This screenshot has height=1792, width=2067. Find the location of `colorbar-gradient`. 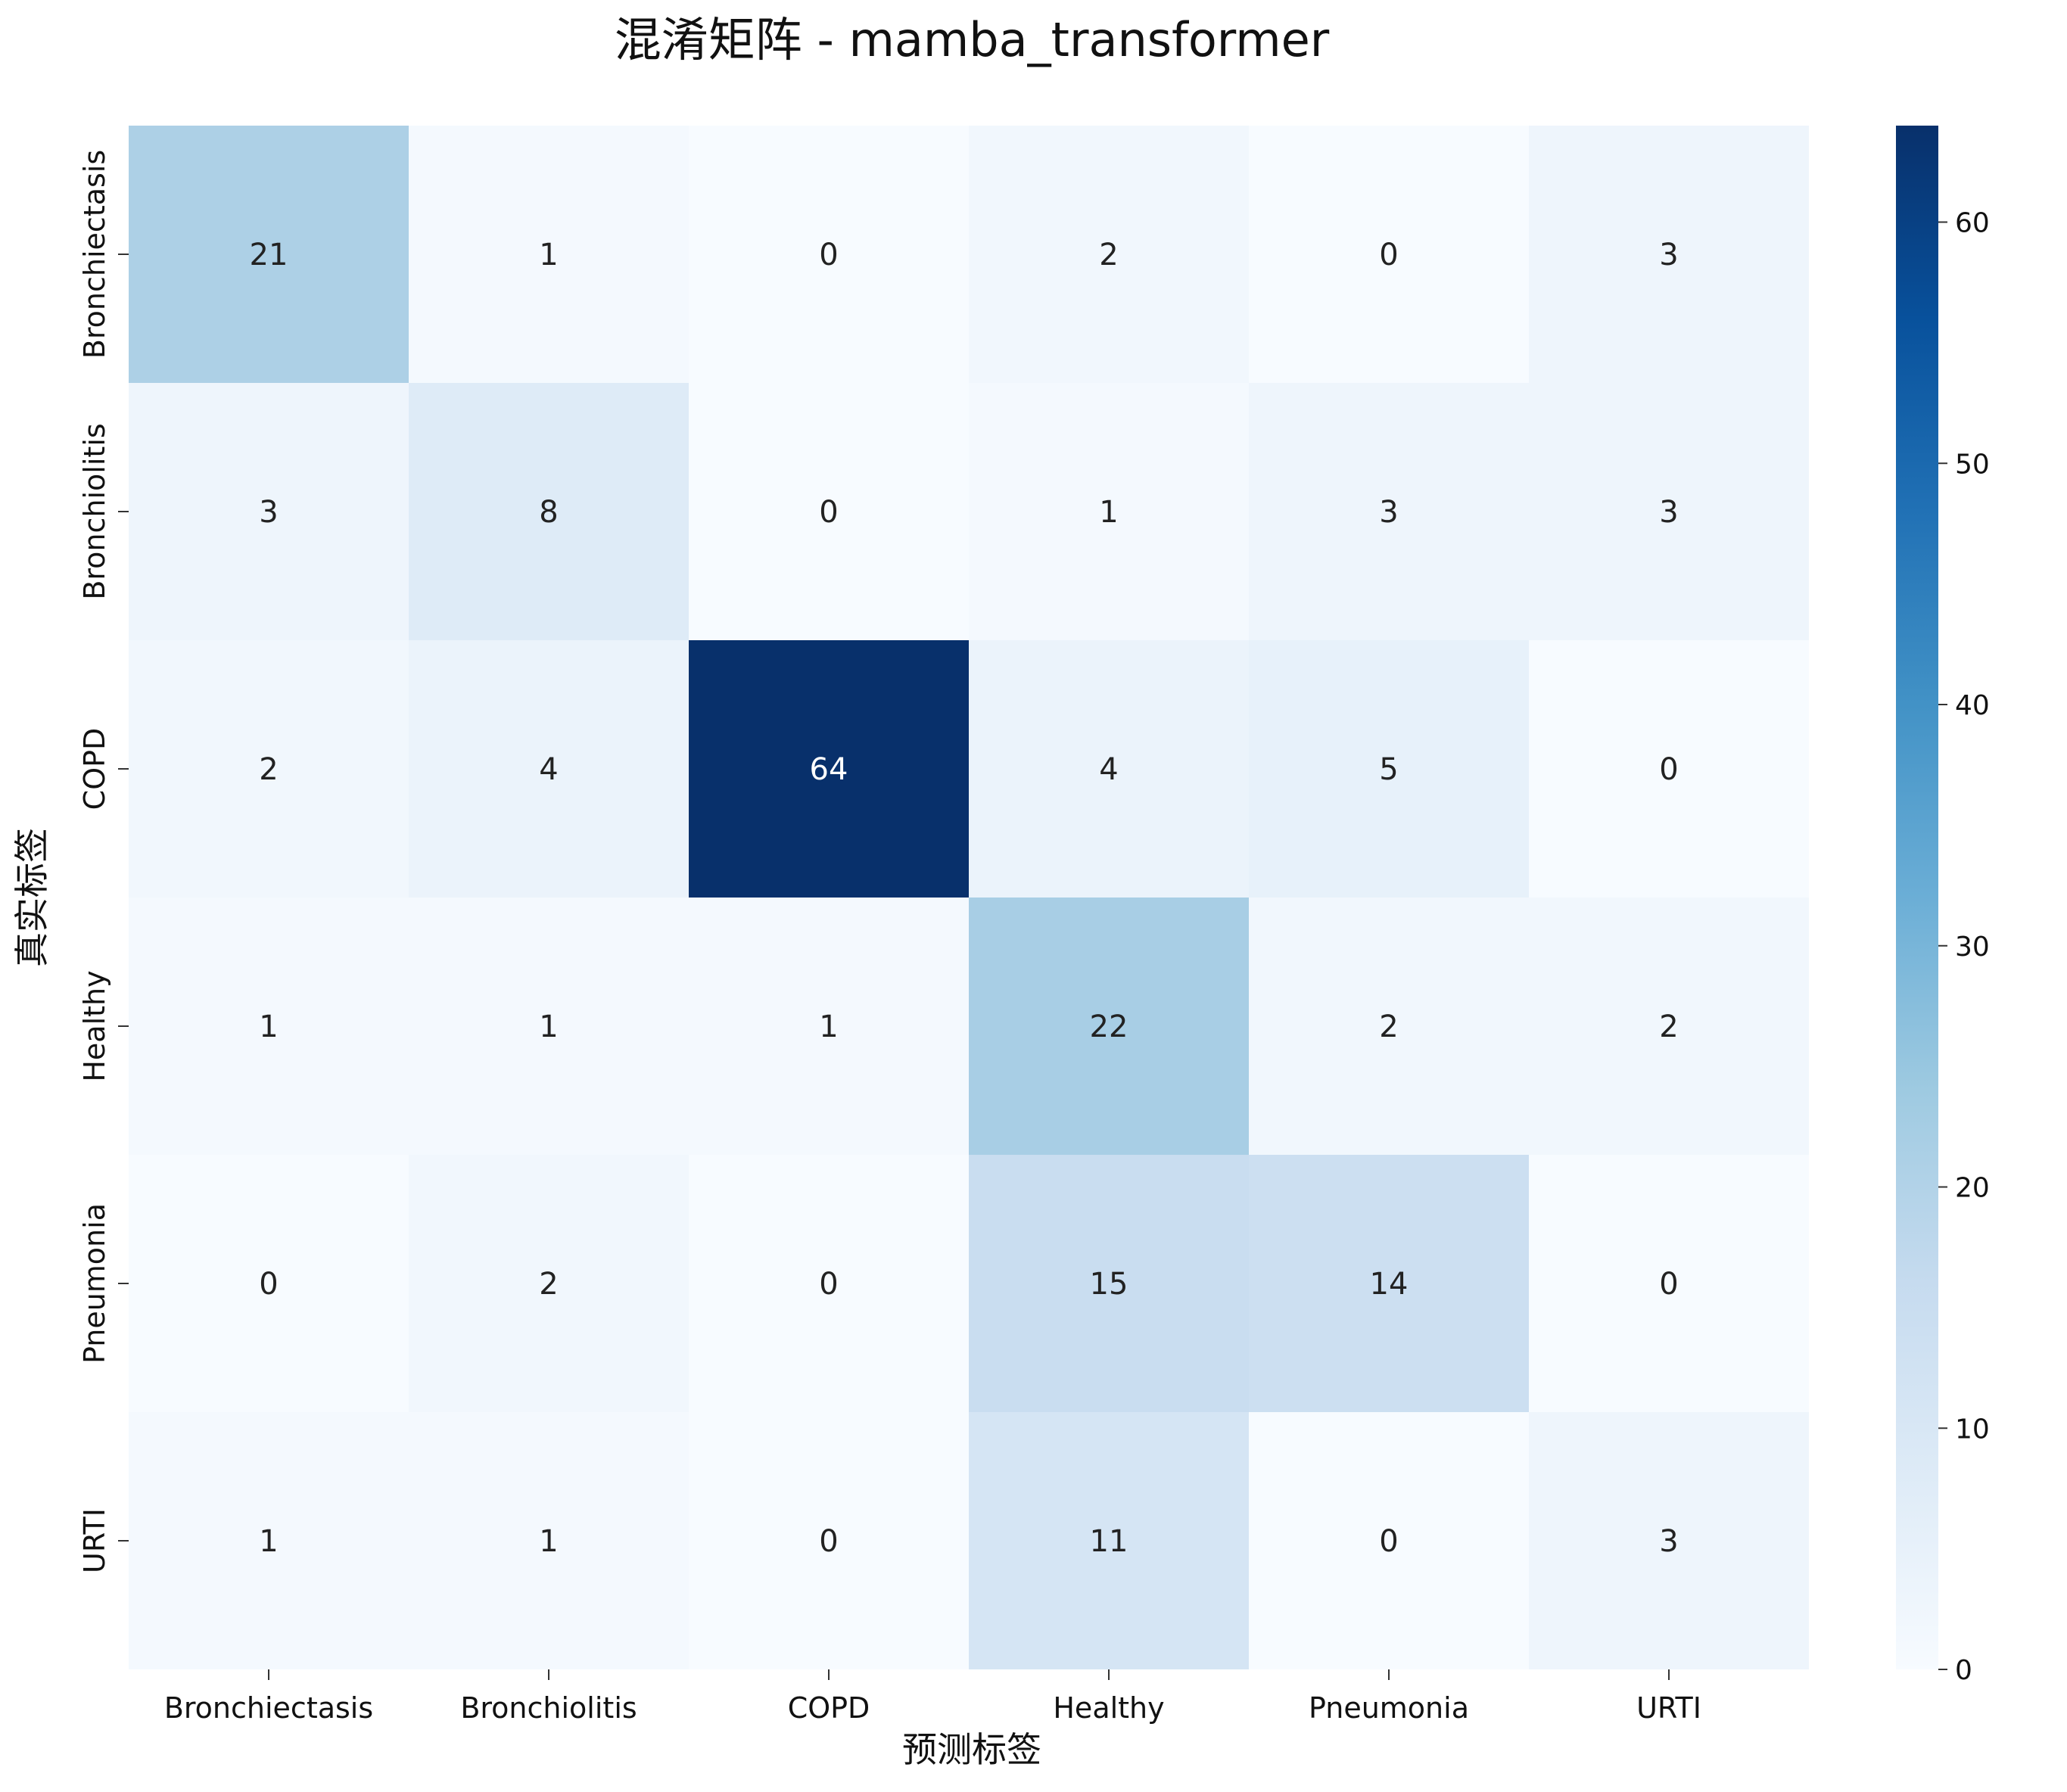

colorbar-gradient is located at coordinates (1917, 898).